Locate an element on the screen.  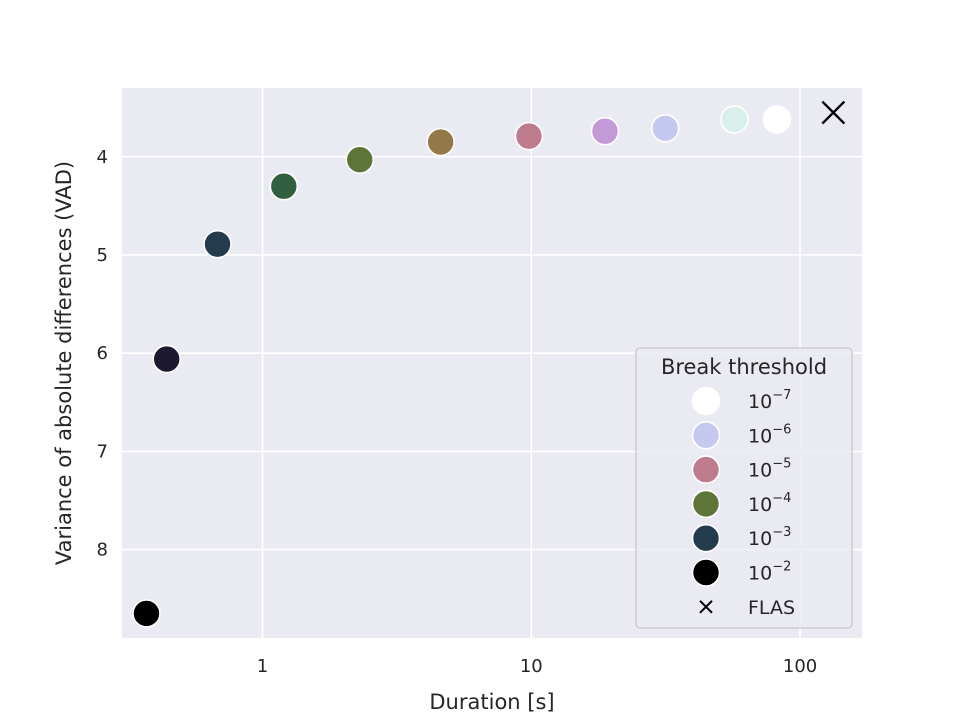
legend-label-base-6: FLAS is located at coordinates (771, 608).